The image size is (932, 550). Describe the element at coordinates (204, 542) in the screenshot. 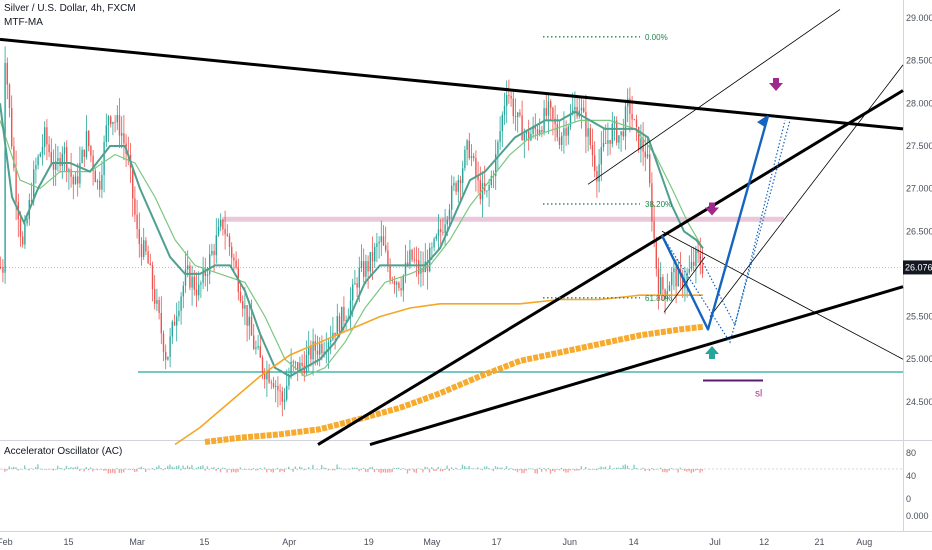

I see `x-tick-label: 15` at that location.